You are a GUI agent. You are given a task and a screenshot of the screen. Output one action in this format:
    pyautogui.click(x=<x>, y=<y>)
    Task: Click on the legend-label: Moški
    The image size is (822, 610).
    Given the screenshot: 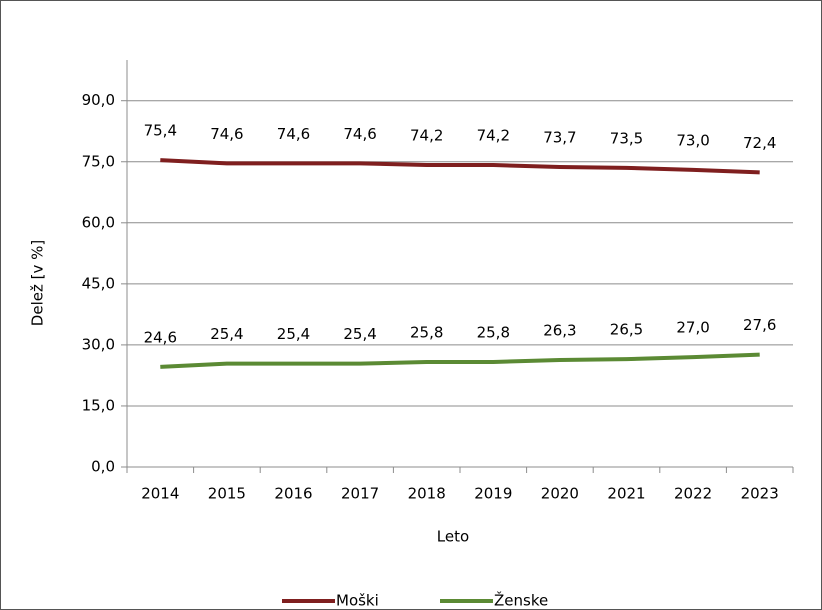 What is the action you would take?
    pyautogui.click(x=357, y=601)
    